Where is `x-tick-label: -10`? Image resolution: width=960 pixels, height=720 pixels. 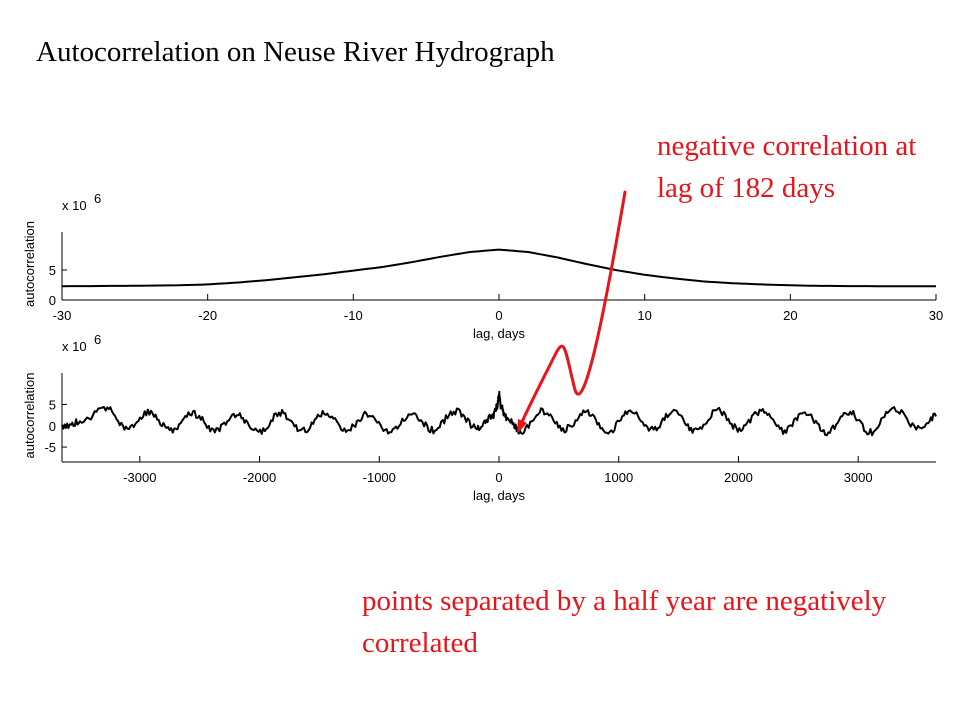
x-tick-label: -10 is located at coordinates (353, 315).